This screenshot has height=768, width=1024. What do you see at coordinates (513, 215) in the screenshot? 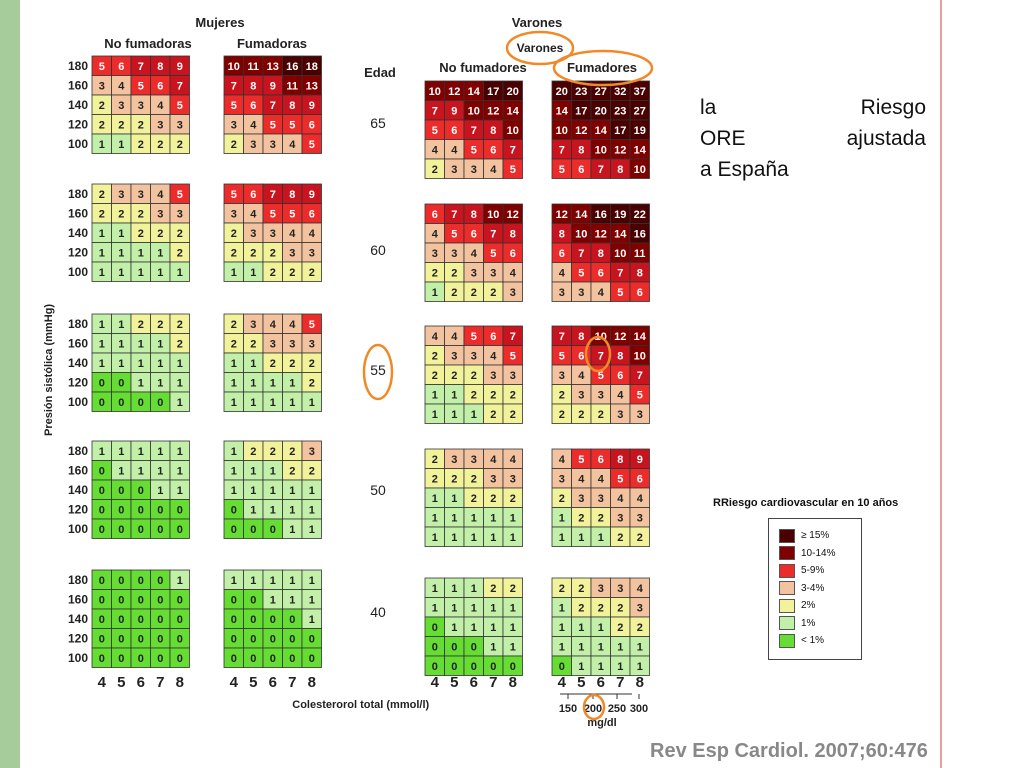
I see `risk-cell-value: 12` at bounding box center [513, 215].